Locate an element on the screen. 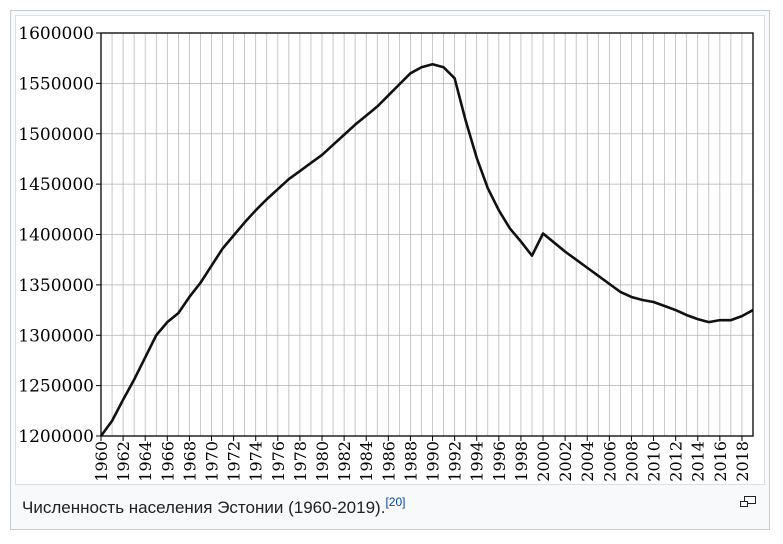 Image resolution: width=783 pixels, height=544 pixels. x-tick-label: 2014 is located at coordinates (698, 461).